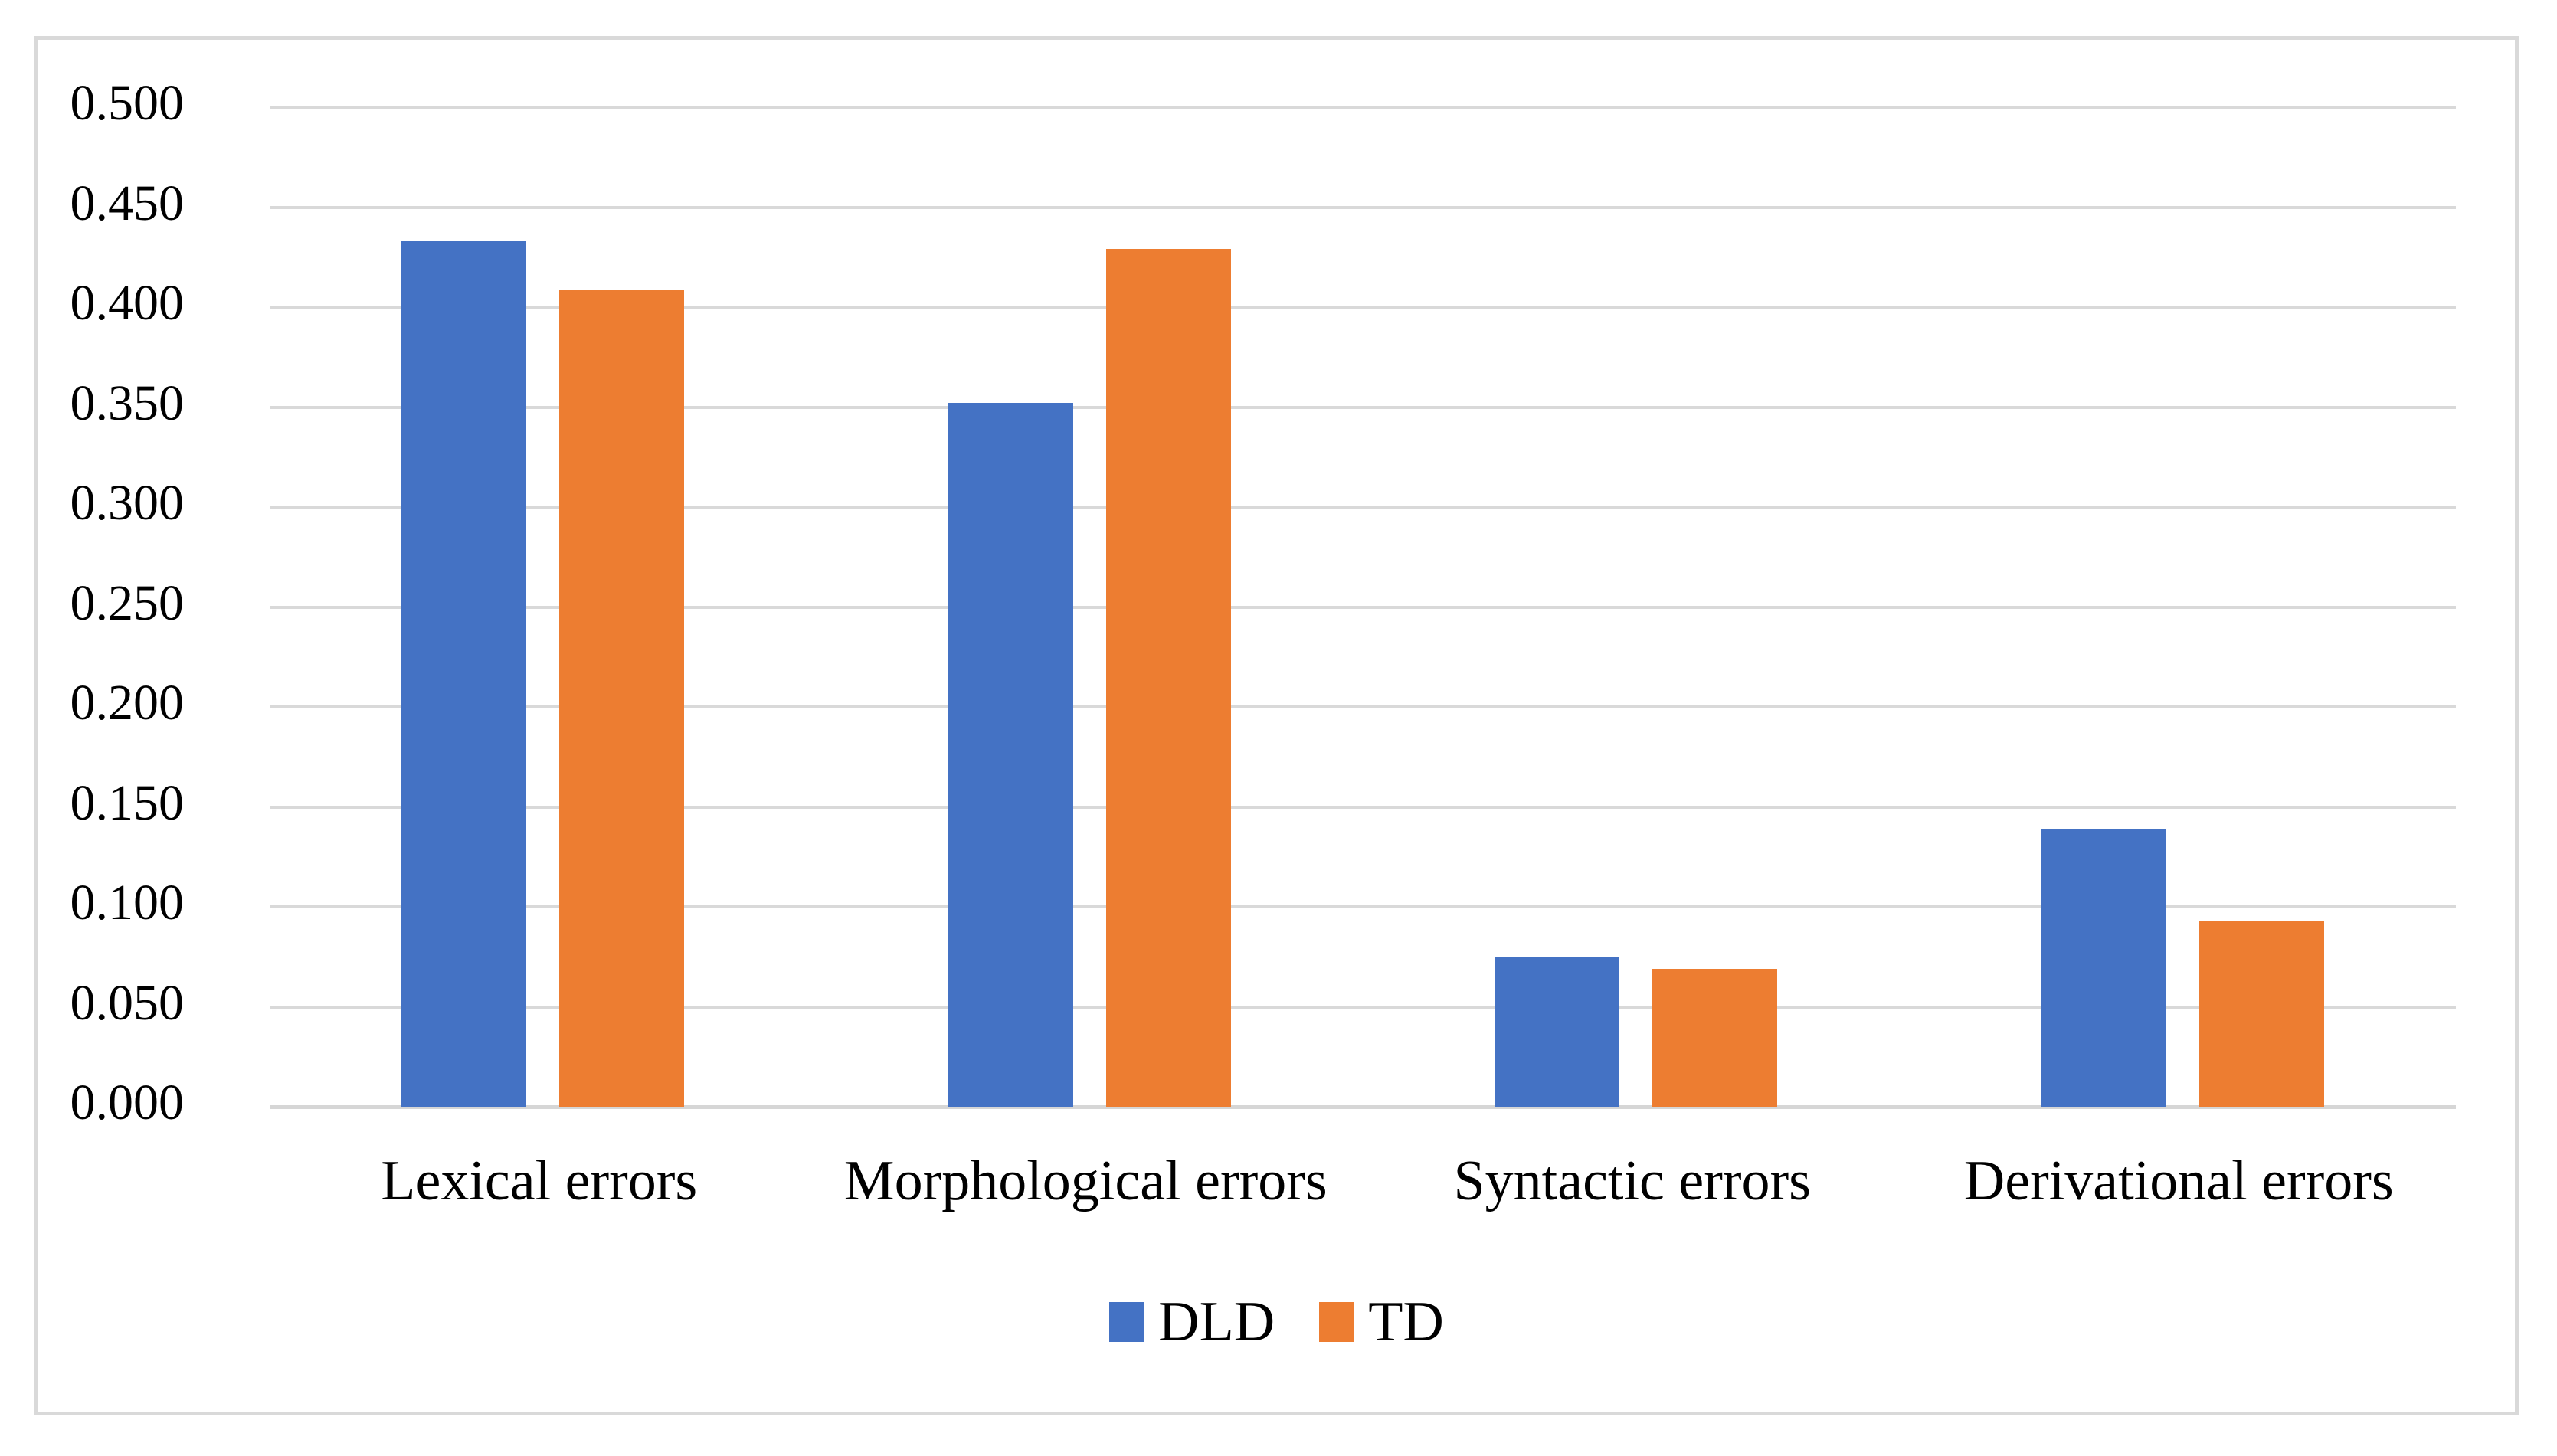 The width and height of the screenshot is (2557, 1456). Describe the element at coordinates (127, 1002) in the screenshot. I see `y-tick-label: 0.050` at that location.